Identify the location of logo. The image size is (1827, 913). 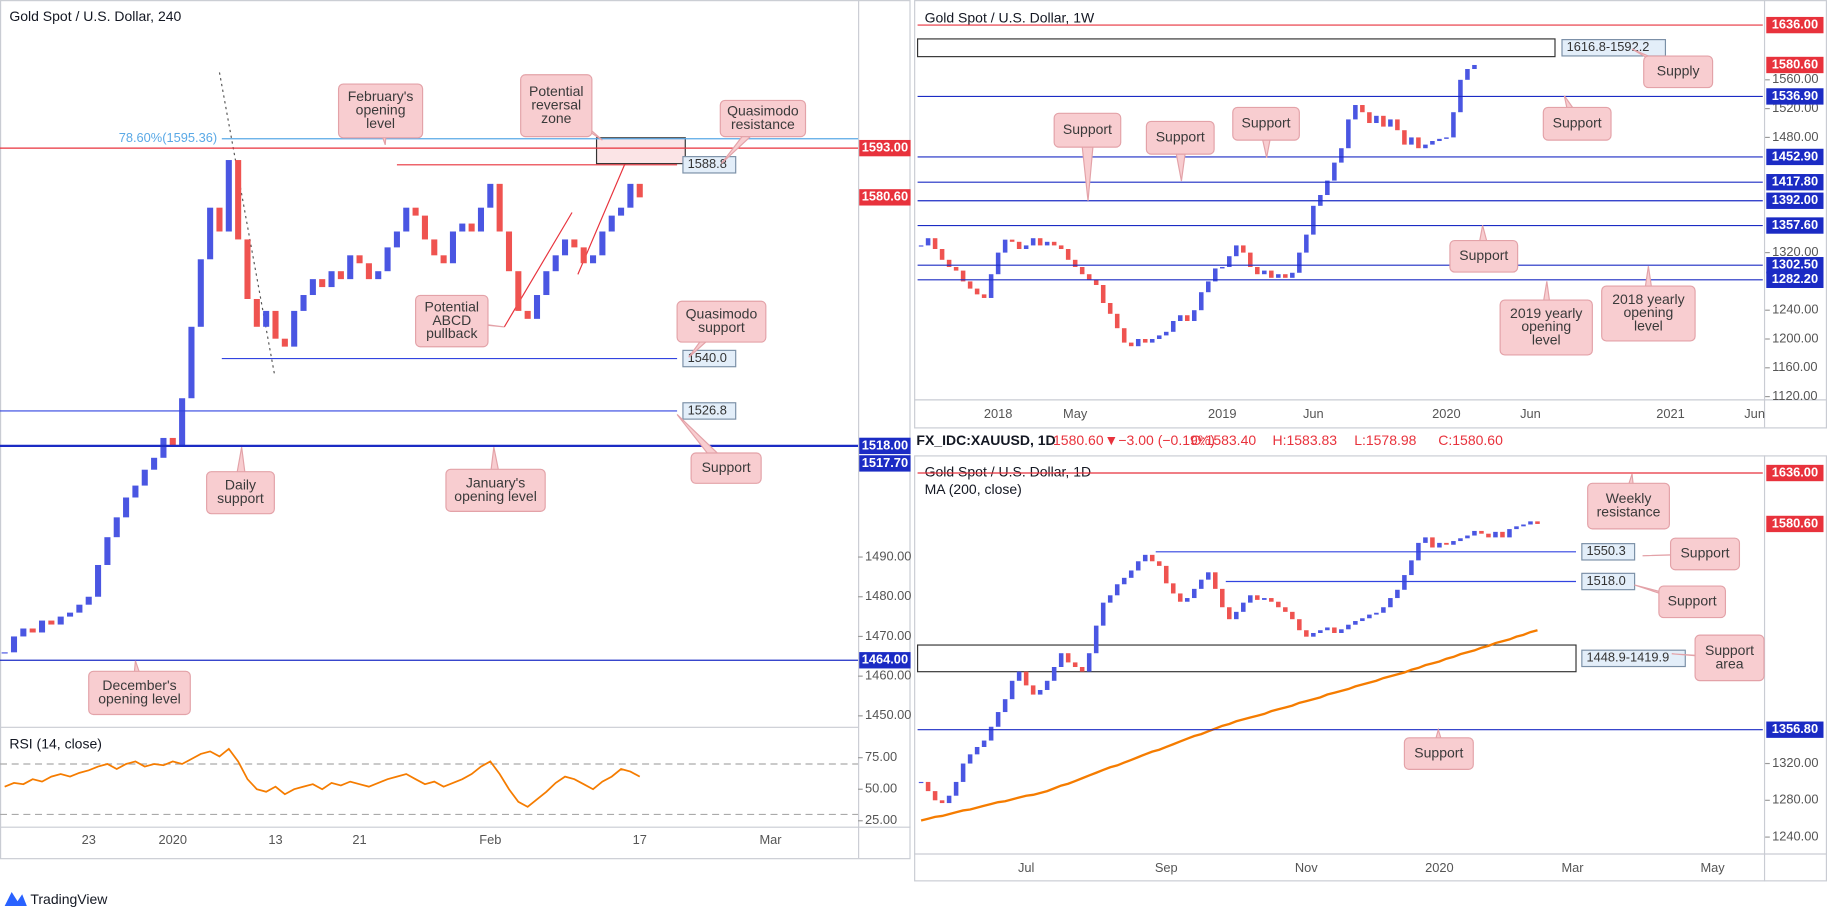
(15, 898).